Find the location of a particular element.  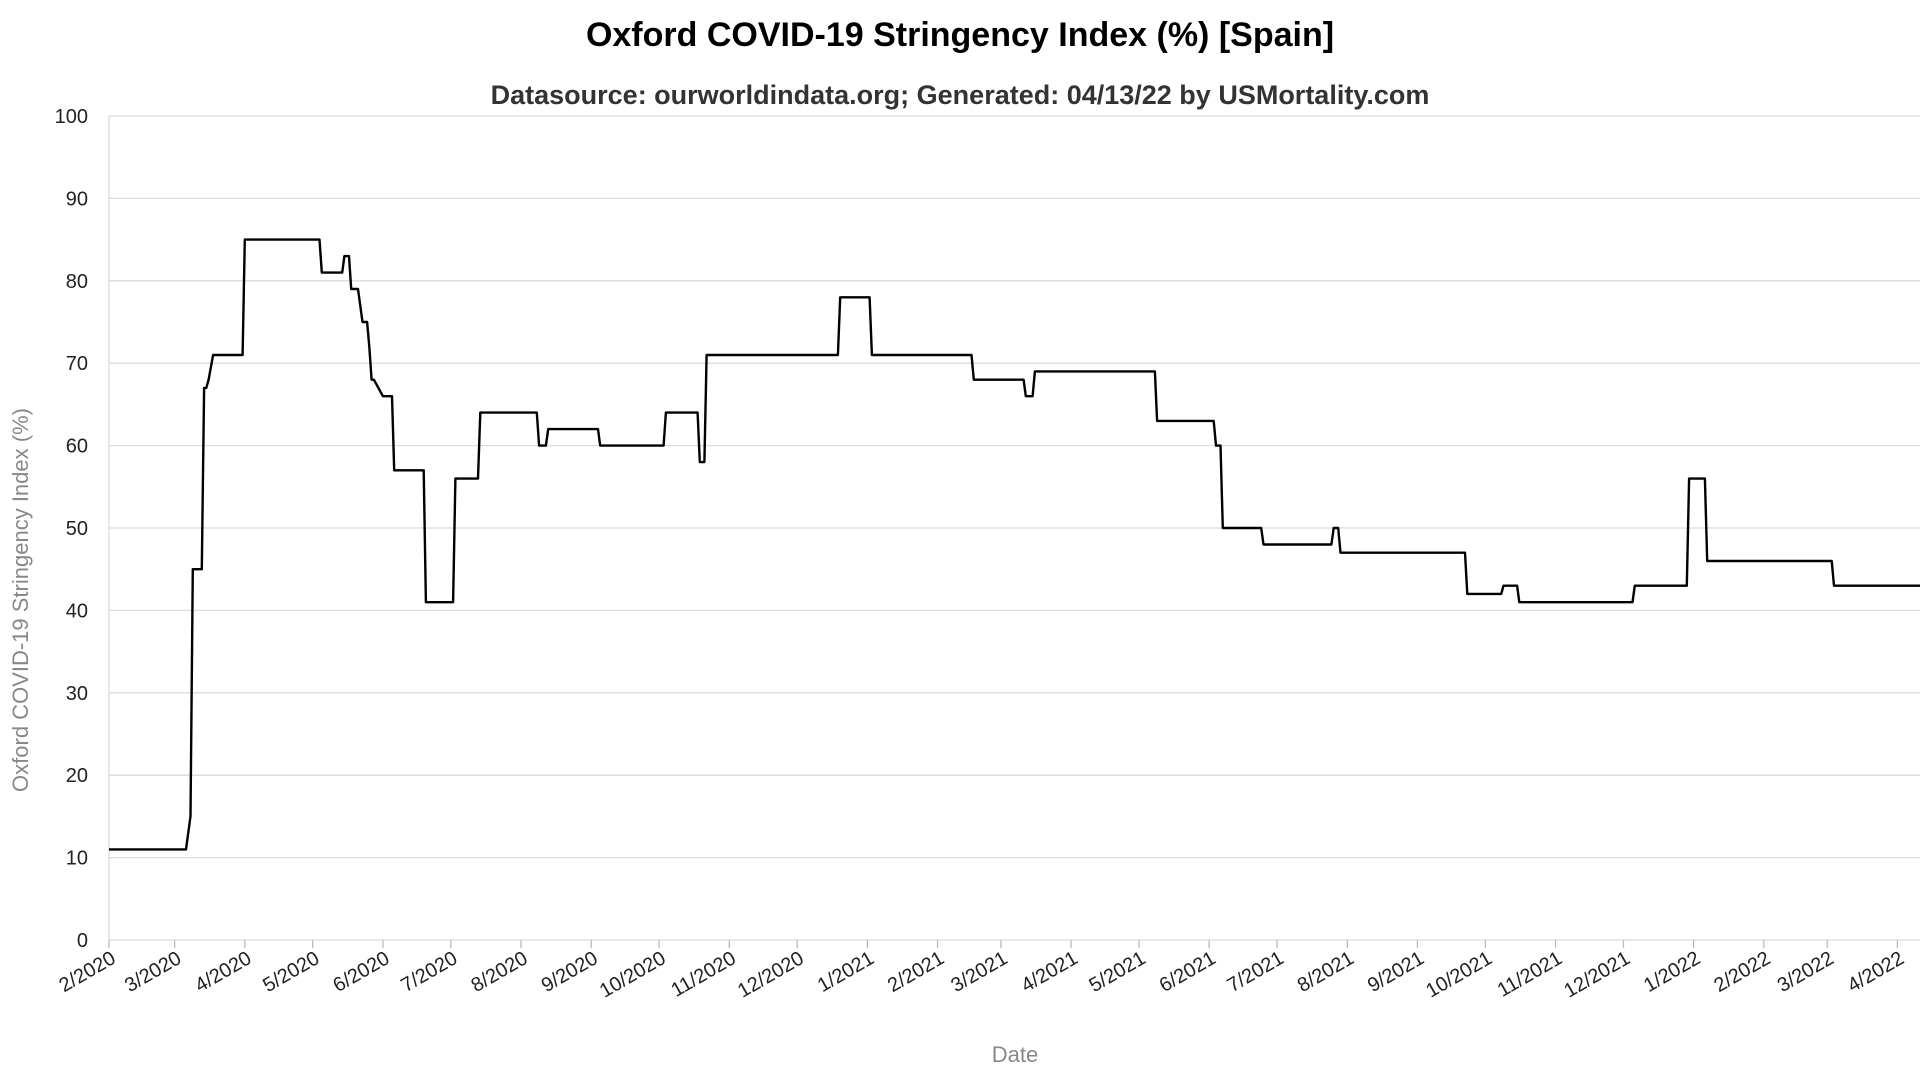

x-tick-label: 1/2021 is located at coordinates (846, 972).